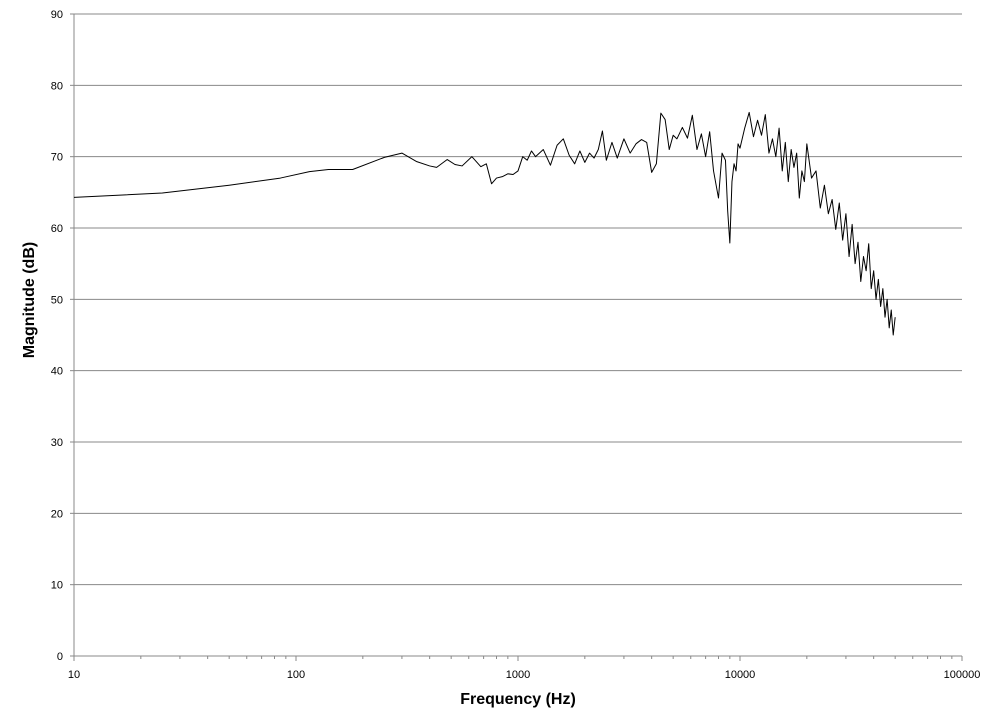 The image size is (988, 718). Describe the element at coordinates (29, 300) in the screenshot. I see `y-axis-title: Magnitude (dB)` at that location.